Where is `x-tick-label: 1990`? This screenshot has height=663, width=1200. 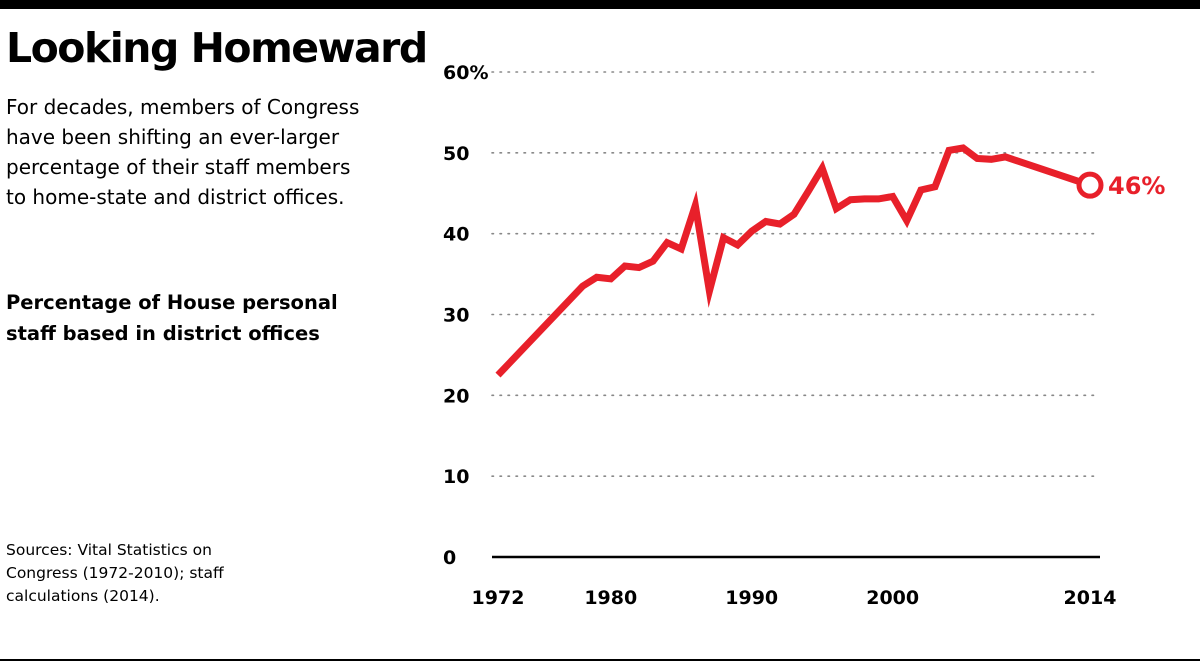 x-tick-label: 1990 is located at coordinates (751, 598).